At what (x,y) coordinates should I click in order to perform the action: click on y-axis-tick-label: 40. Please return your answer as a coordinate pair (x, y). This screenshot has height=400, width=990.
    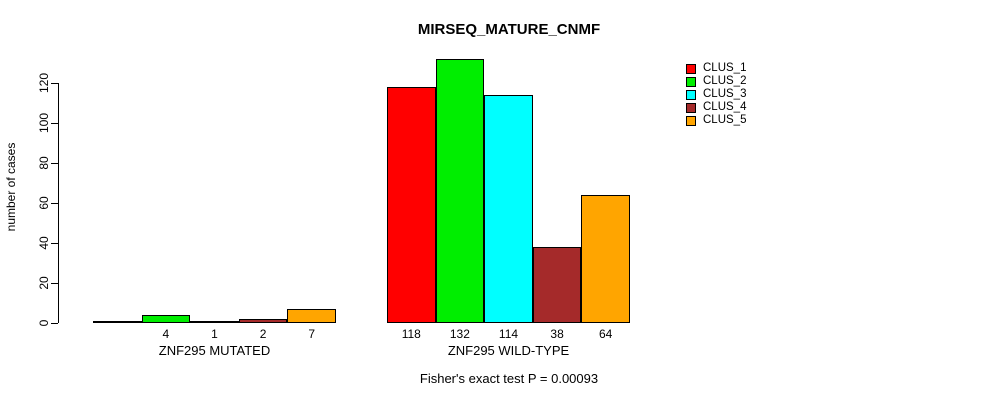
    Looking at the image, I should click on (44, 243).